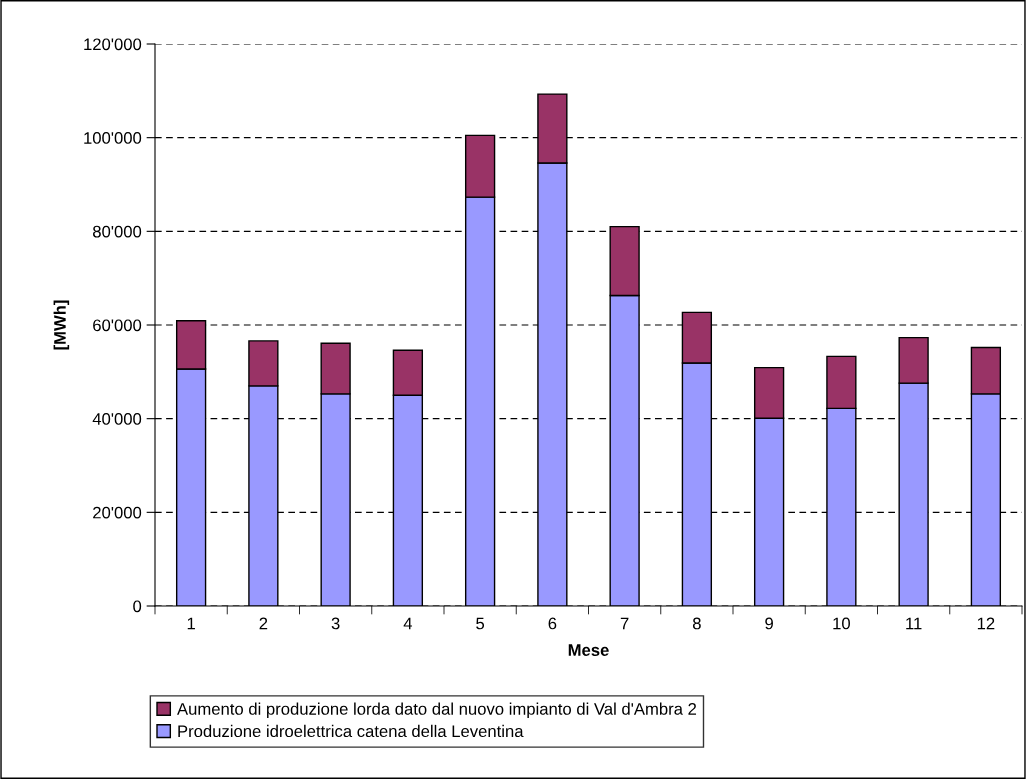 Image resolution: width=1026 pixels, height=779 pixels. What do you see at coordinates (117, 231) in the screenshot?
I see `y-tick-label: 80'000` at bounding box center [117, 231].